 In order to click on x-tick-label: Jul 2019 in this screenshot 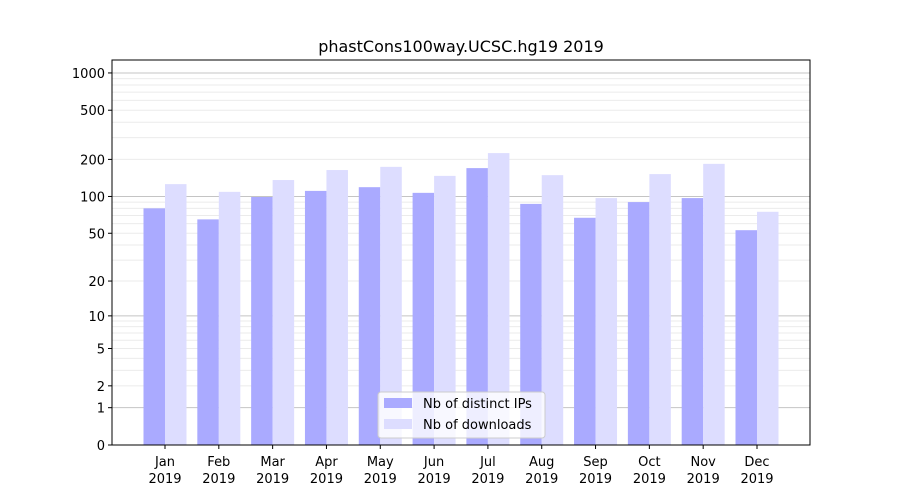, I will do `click(487, 471)`.